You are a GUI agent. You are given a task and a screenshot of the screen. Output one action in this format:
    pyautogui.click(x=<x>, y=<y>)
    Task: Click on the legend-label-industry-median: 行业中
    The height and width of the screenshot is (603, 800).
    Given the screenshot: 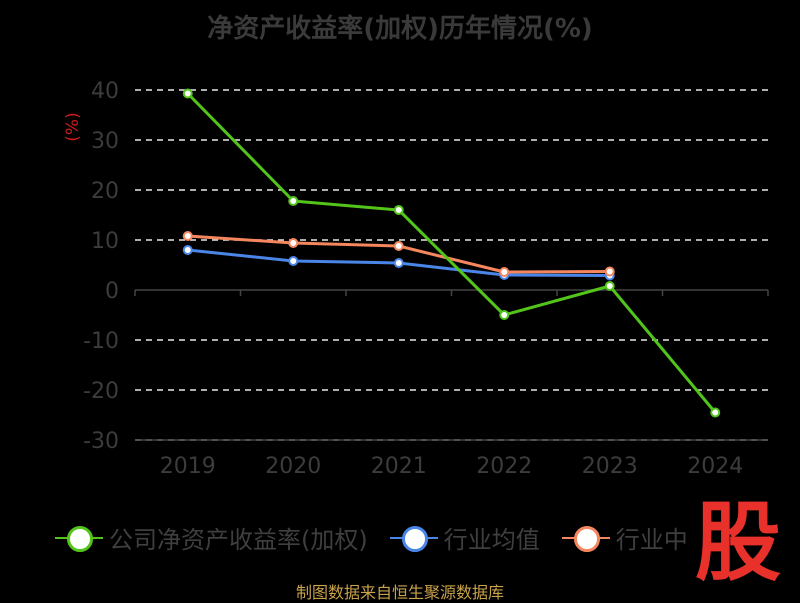 What is the action you would take?
    pyautogui.click(x=651, y=540)
    